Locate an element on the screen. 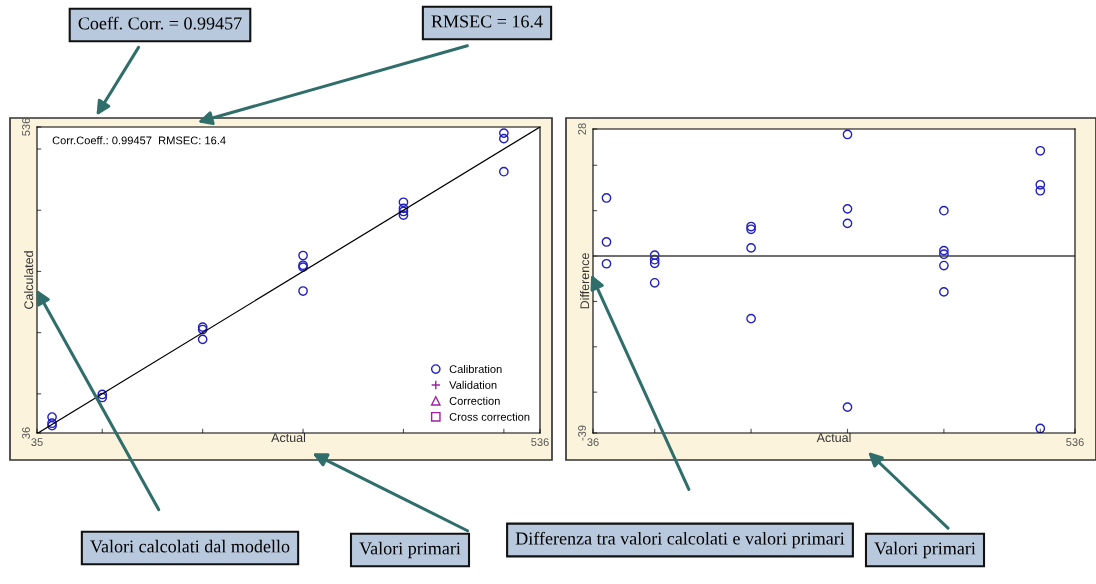 The width and height of the screenshot is (1096, 584). legend-label: Cross correction is located at coordinates (489, 416).